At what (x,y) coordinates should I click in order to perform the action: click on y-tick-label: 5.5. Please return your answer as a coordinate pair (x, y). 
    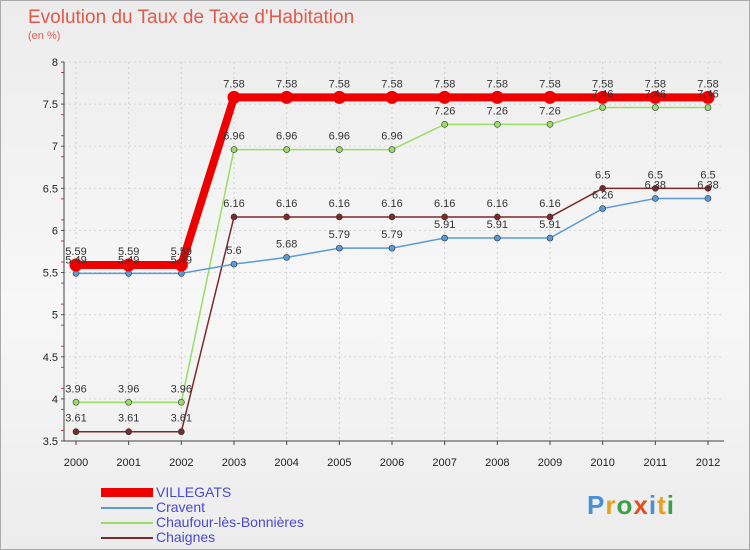
    Looking at the image, I should click on (50, 274).